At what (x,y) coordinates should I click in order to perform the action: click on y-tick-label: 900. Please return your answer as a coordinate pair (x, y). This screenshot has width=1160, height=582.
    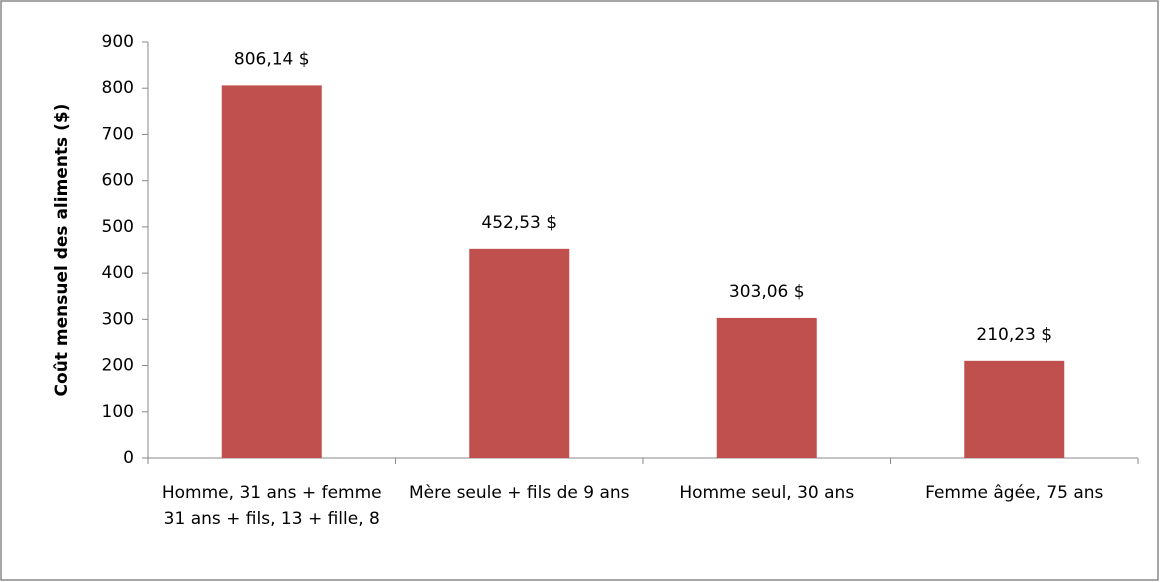
    Looking at the image, I should click on (118, 42).